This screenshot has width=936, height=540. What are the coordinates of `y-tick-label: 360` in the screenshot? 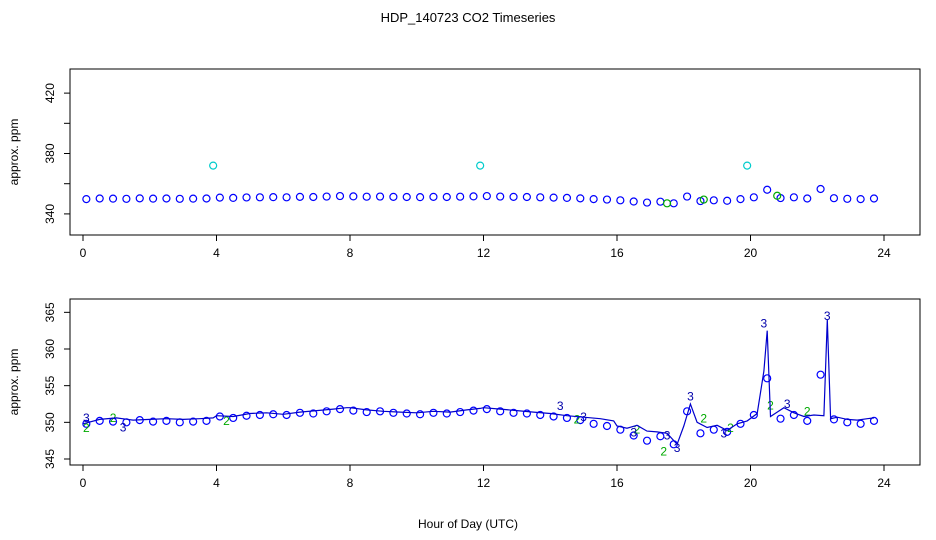 It's located at (50, 349).